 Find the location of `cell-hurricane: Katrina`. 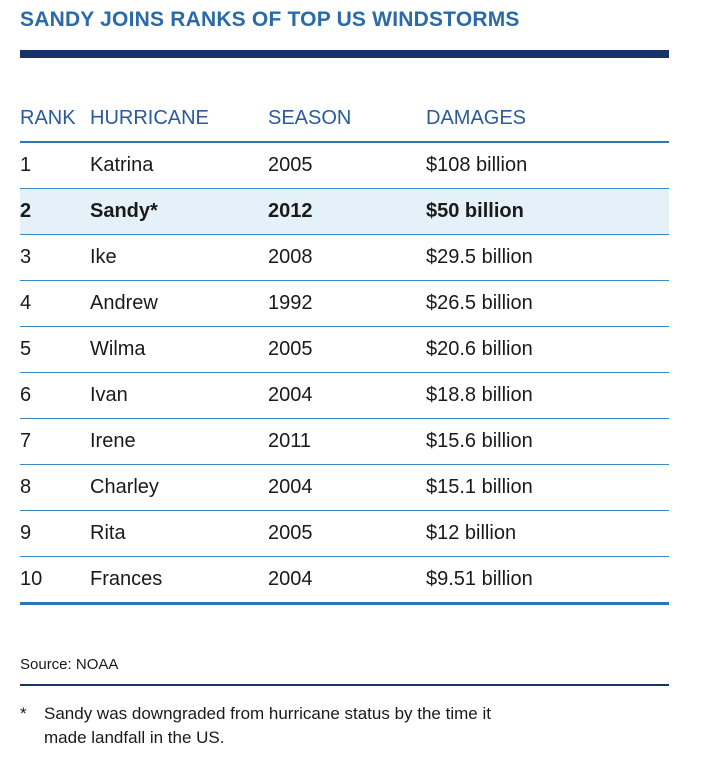

cell-hurricane: Katrina is located at coordinates (179, 165).